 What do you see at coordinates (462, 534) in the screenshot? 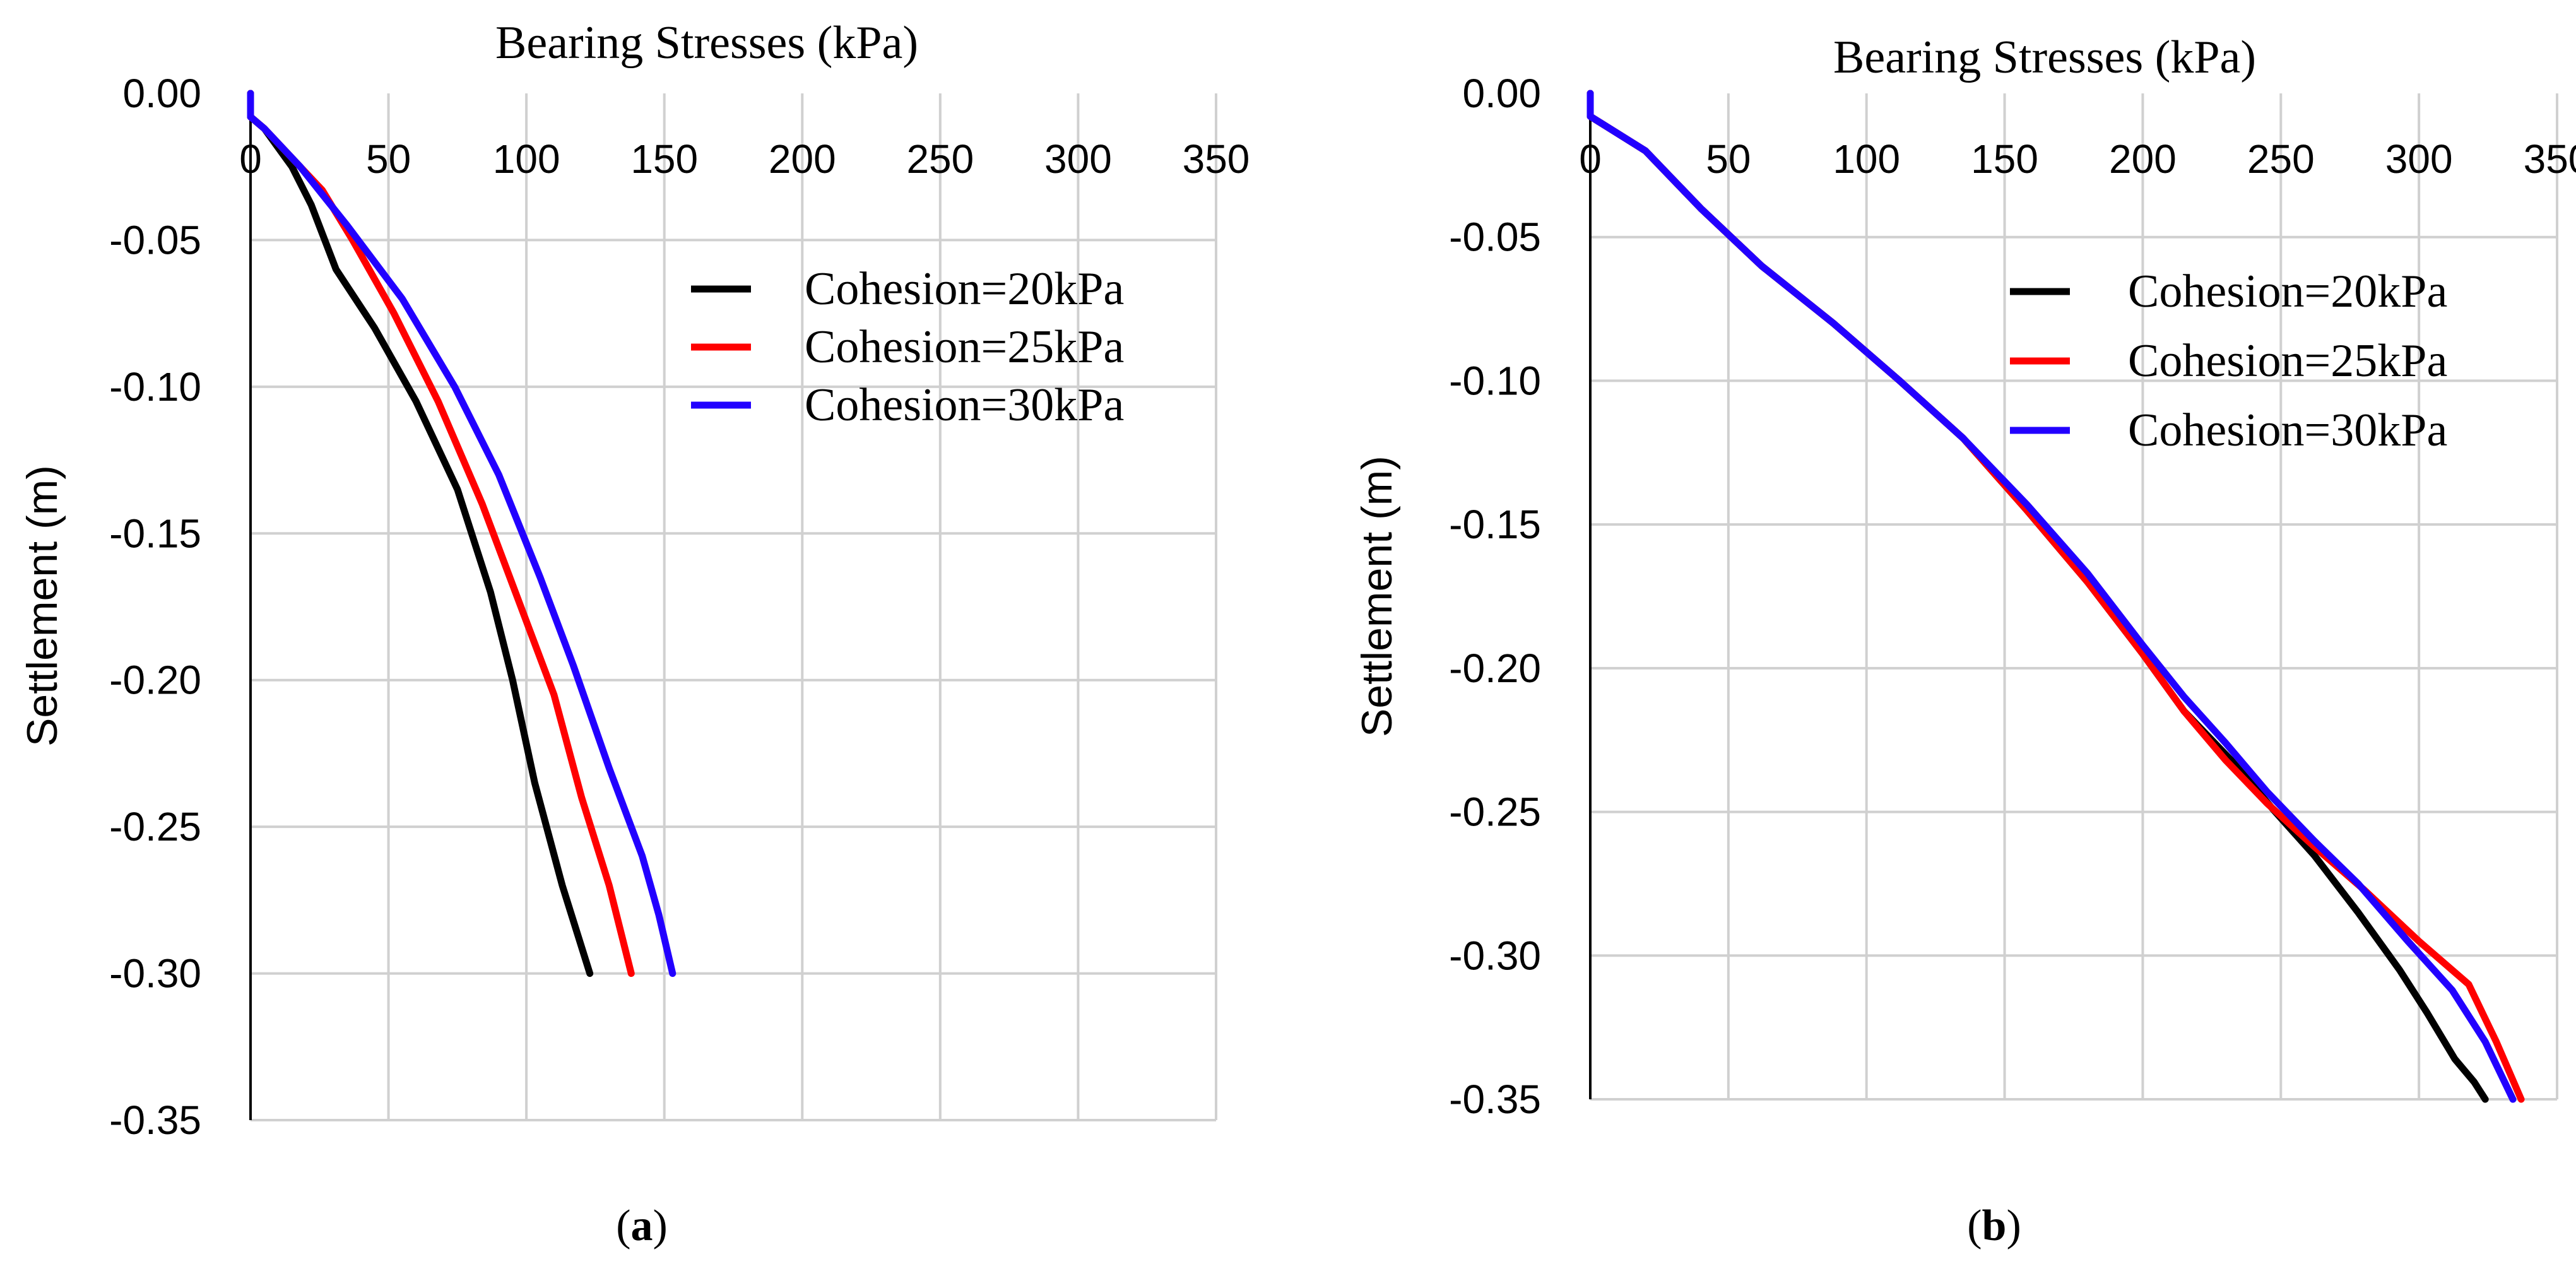
I see `series-line-cohesion-30kpa` at bounding box center [462, 534].